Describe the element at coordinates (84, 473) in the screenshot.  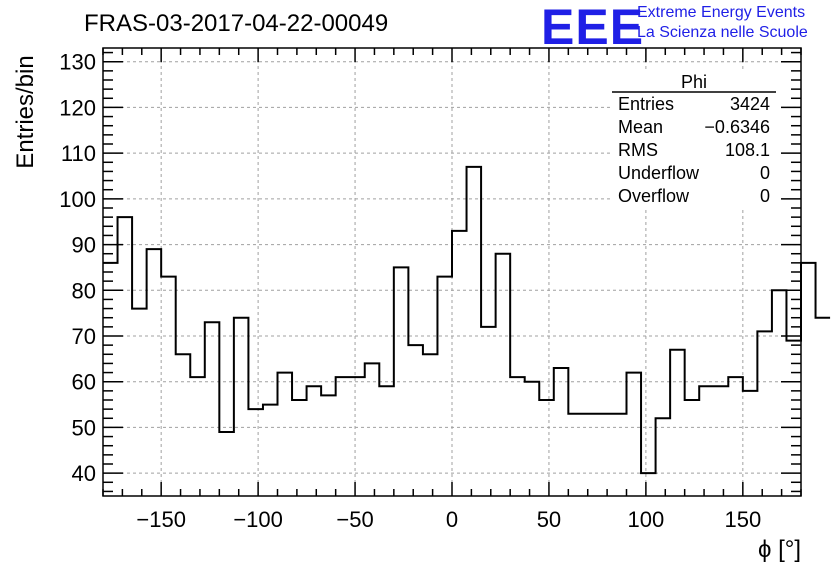
I see `y-tick-label: 40` at that location.